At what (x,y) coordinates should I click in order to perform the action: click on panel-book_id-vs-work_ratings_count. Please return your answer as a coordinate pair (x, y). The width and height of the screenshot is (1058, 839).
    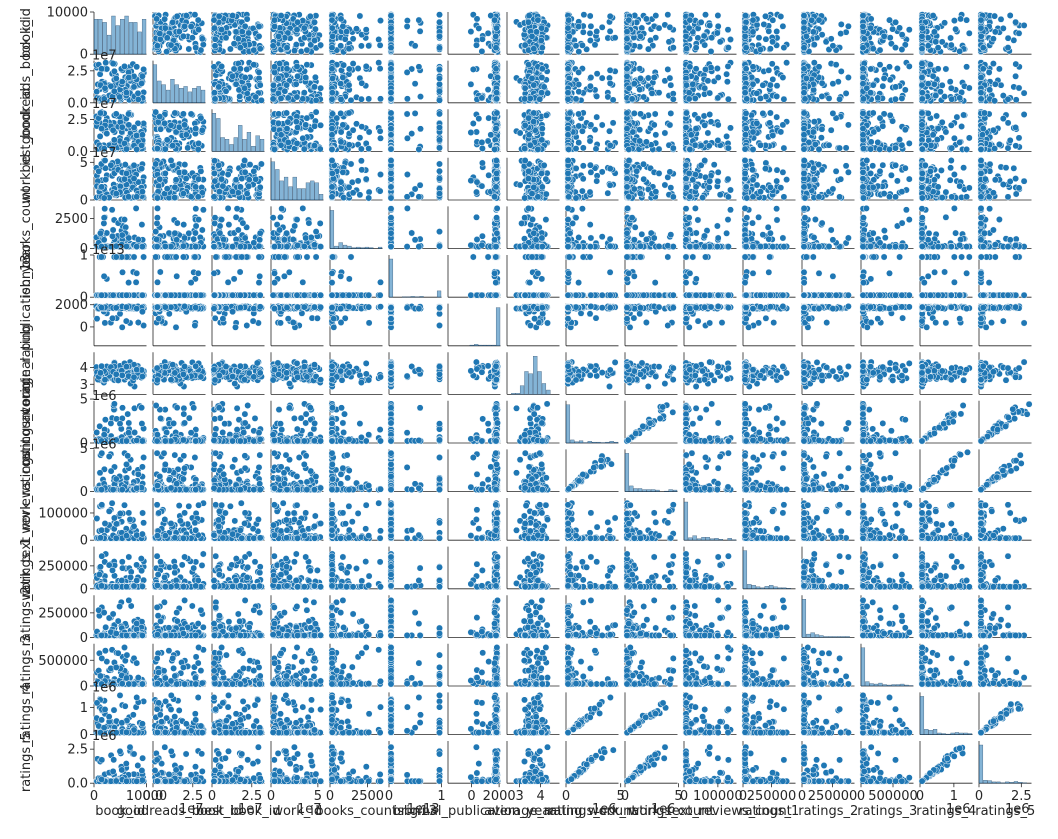
    Looking at the image, I should click on (651, 33).